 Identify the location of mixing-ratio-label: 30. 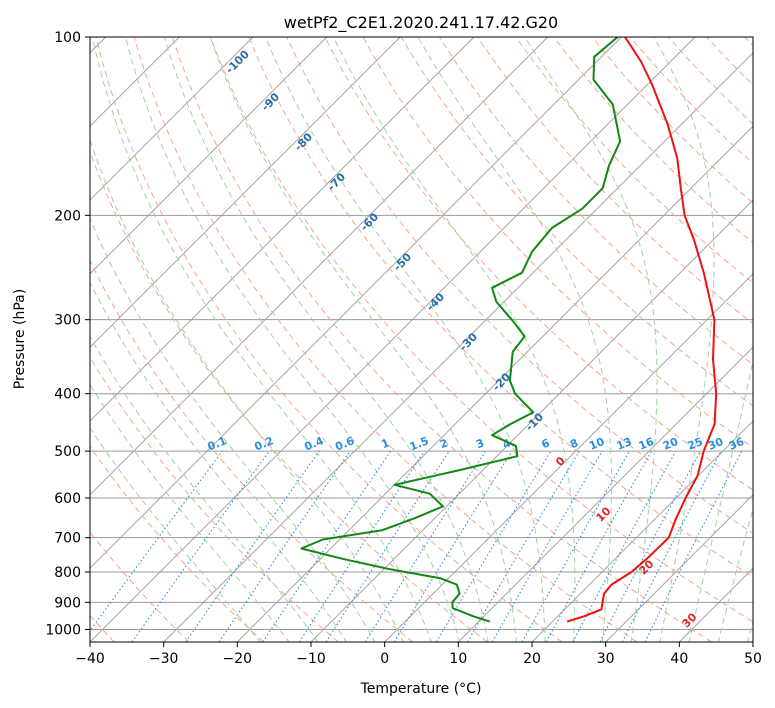
(715, 444).